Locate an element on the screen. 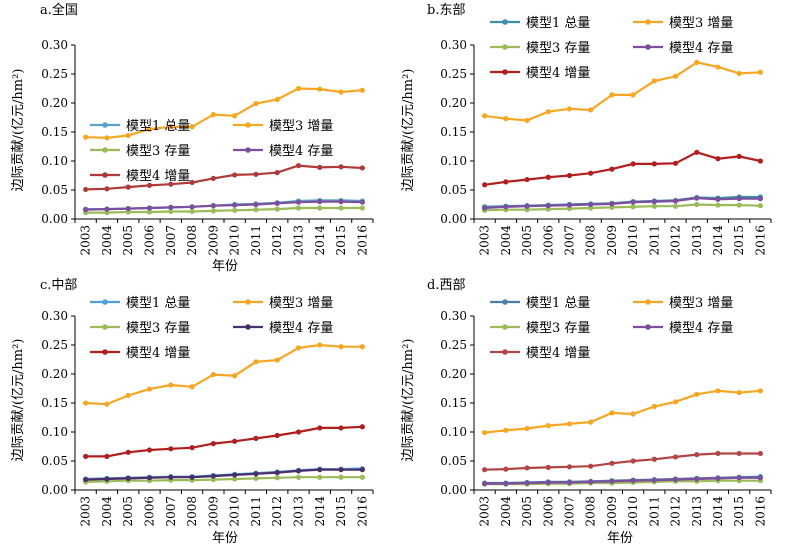 Image resolution: width=800 pixels, height=549 pixels. x-tick-label: 2011 is located at coordinates (256, 511).